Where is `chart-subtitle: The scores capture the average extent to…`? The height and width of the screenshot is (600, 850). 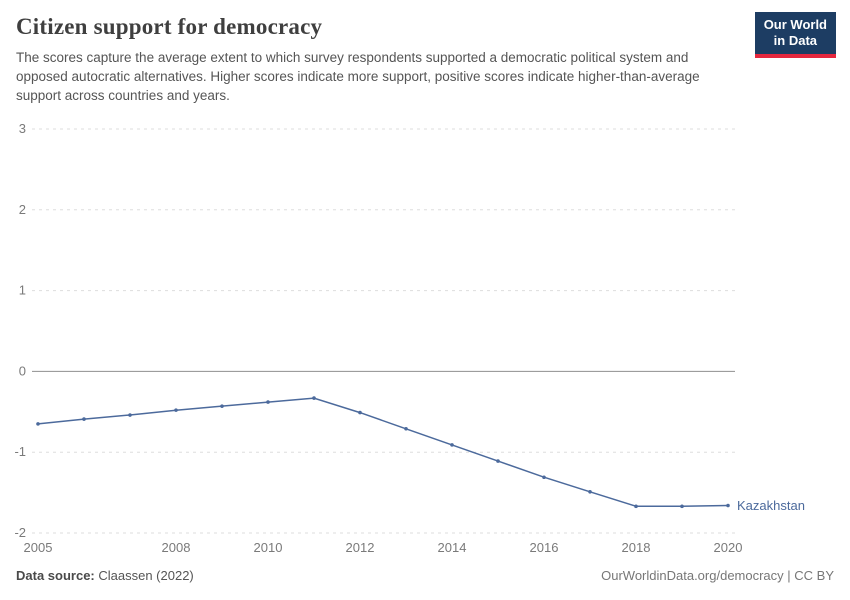
chart-subtitle: The scores capture the average extent to… is located at coordinates (358, 77).